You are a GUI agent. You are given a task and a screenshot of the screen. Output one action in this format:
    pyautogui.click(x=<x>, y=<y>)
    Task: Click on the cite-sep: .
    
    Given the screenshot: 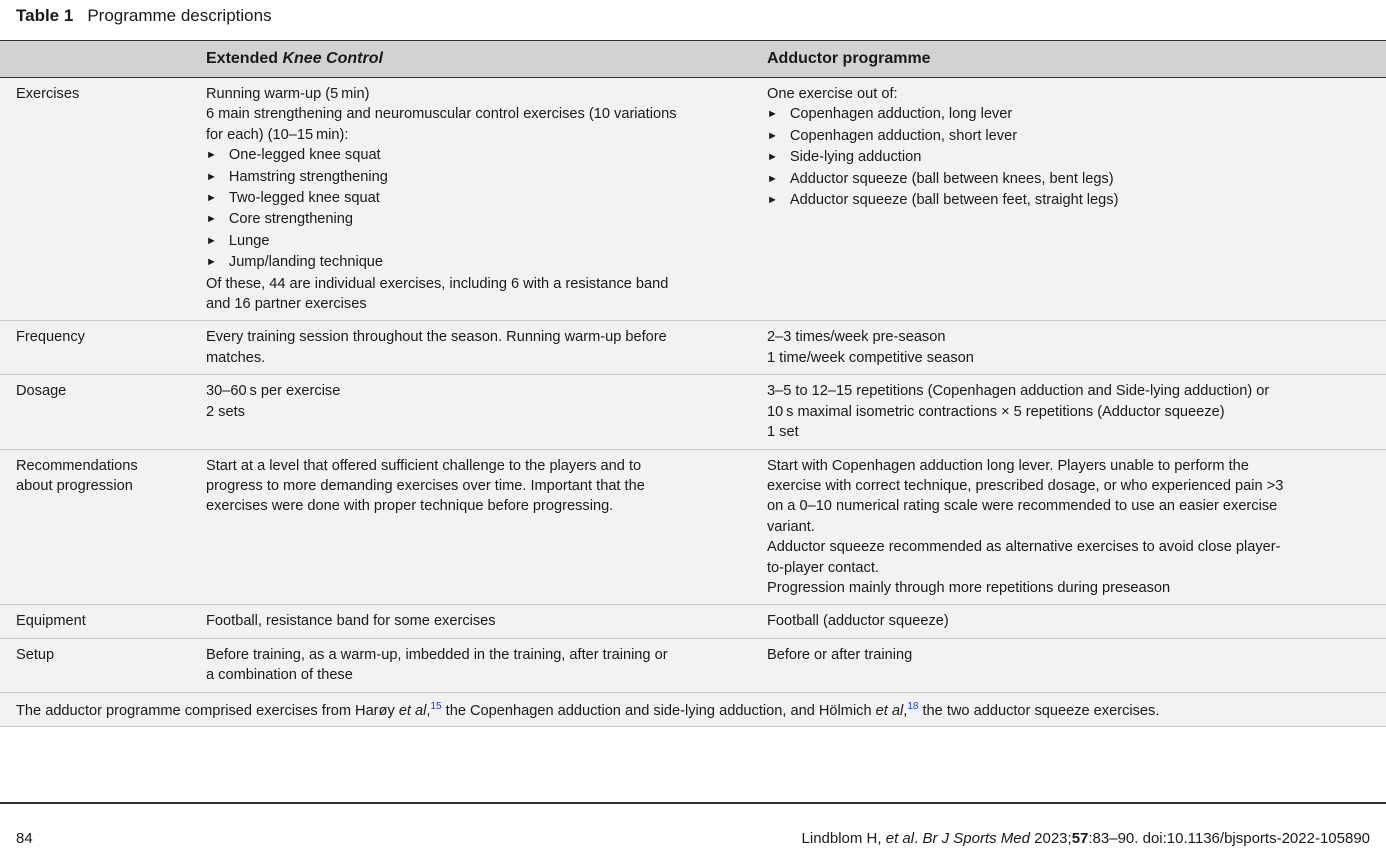 What is the action you would take?
    pyautogui.click(x=918, y=838)
    